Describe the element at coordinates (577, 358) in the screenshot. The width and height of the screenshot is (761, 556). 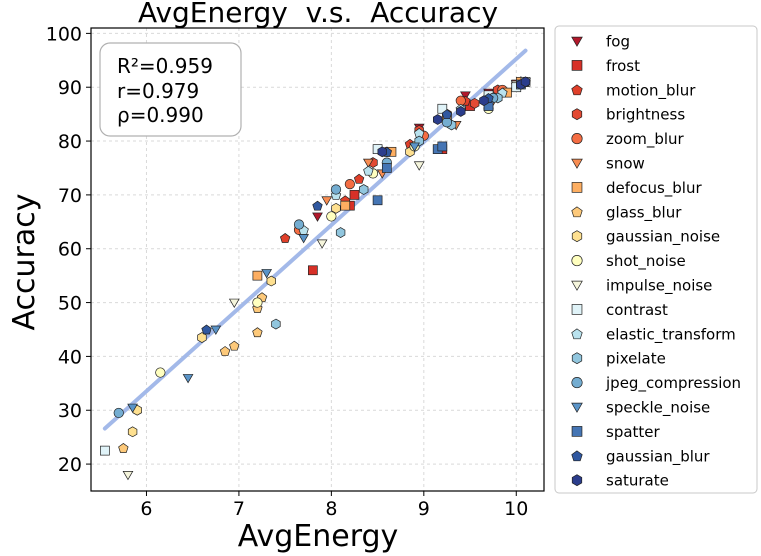
I see `legend-marker-pixelate` at that location.